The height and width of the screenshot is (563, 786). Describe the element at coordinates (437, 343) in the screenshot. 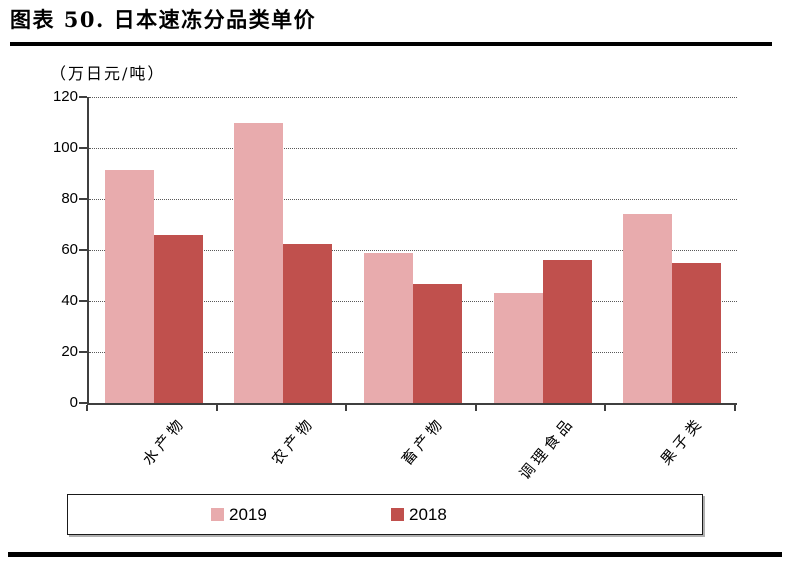

I see `bar-2018-畜产物` at that location.